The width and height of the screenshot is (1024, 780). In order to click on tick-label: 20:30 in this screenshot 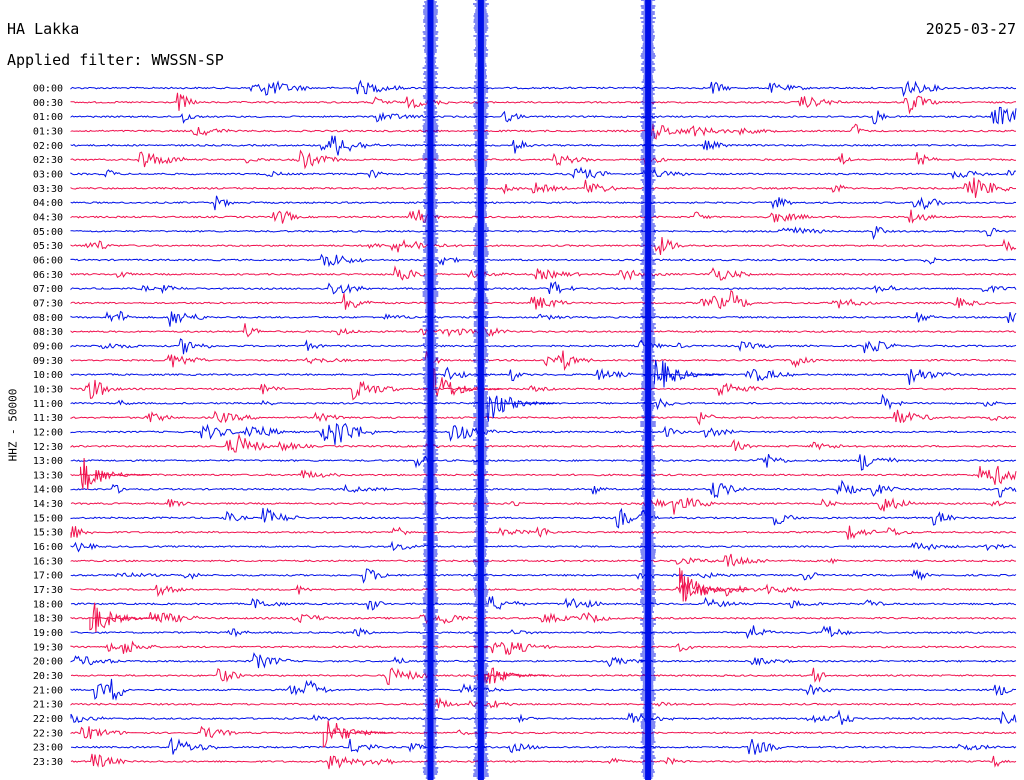, I will do `click(48, 676)`.